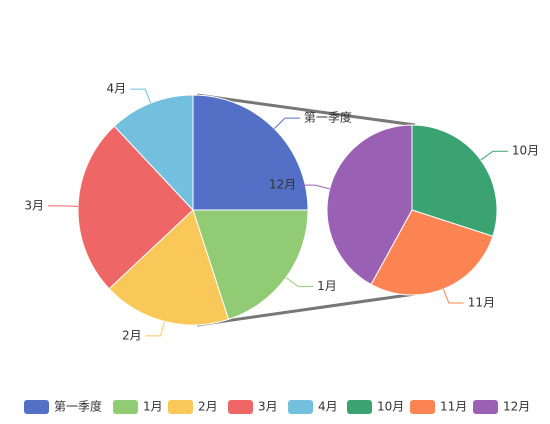  What do you see at coordinates (250, 152) in the screenshot?
I see `pie-slice` at bounding box center [250, 152].